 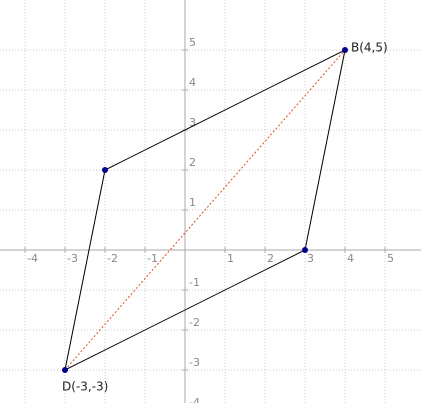 What do you see at coordinates (152, 258) in the screenshot?
I see `x-tick-label: -1` at bounding box center [152, 258].